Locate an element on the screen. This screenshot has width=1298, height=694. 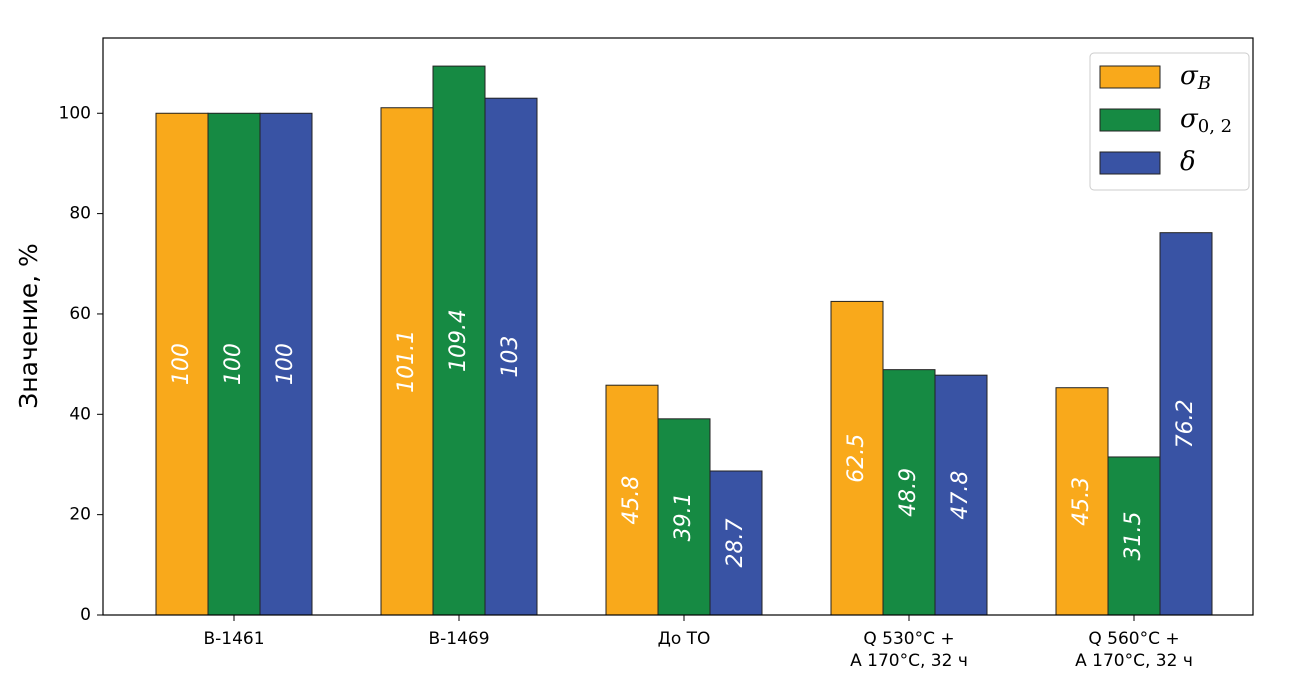
y-tick-label: 0 is located at coordinates (85, 615).